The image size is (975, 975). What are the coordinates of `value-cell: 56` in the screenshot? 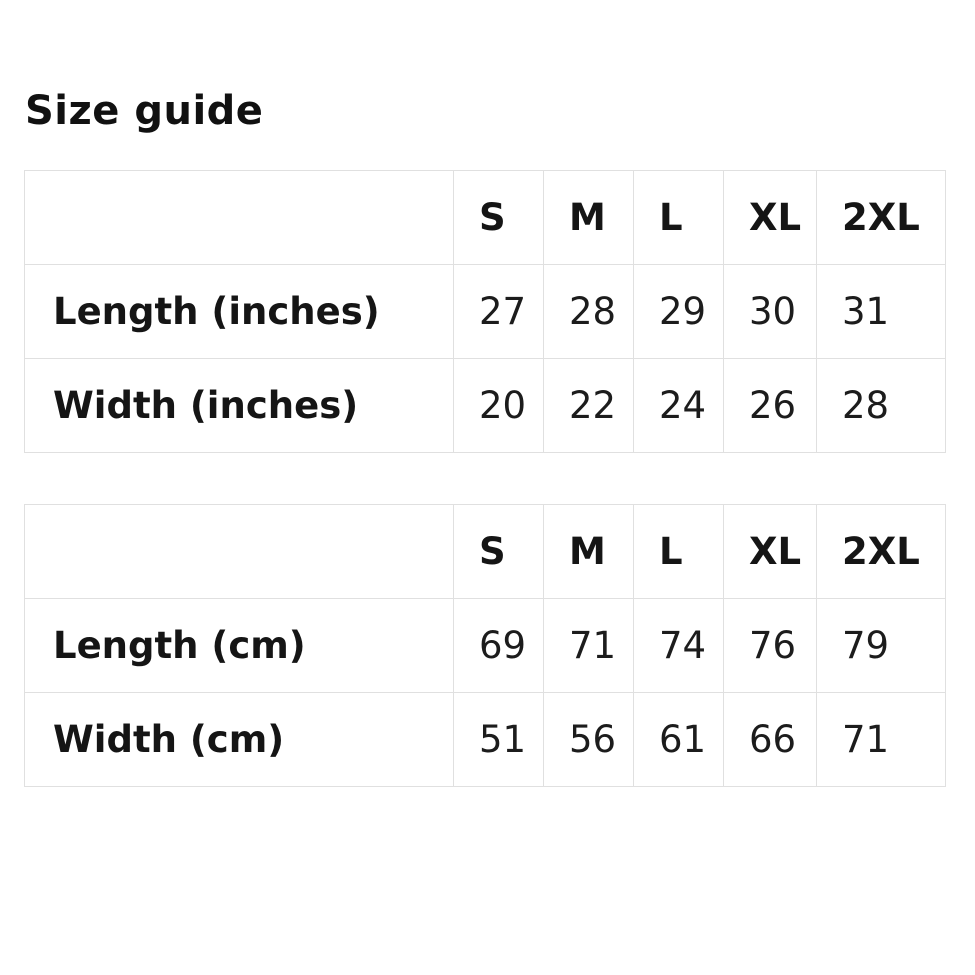 It's located at (588, 739).